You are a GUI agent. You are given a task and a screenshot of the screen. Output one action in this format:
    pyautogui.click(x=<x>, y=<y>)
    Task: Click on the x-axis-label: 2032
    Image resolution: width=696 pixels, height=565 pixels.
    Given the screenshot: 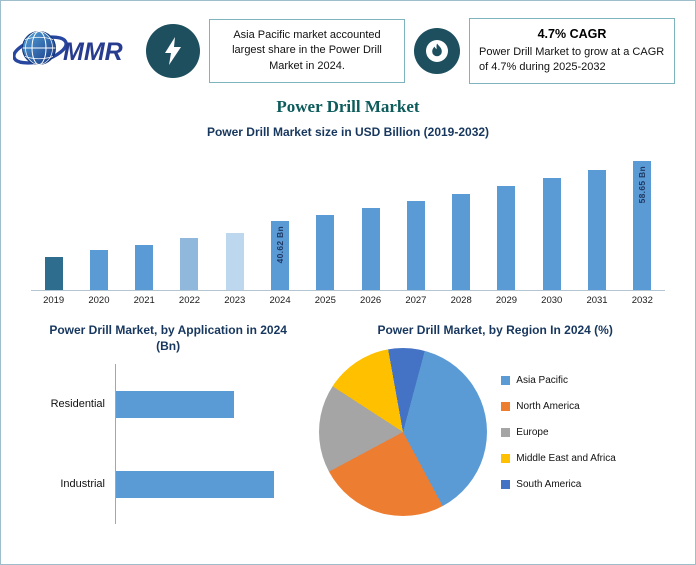 What is the action you would take?
    pyautogui.click(x=642, y=300)
    